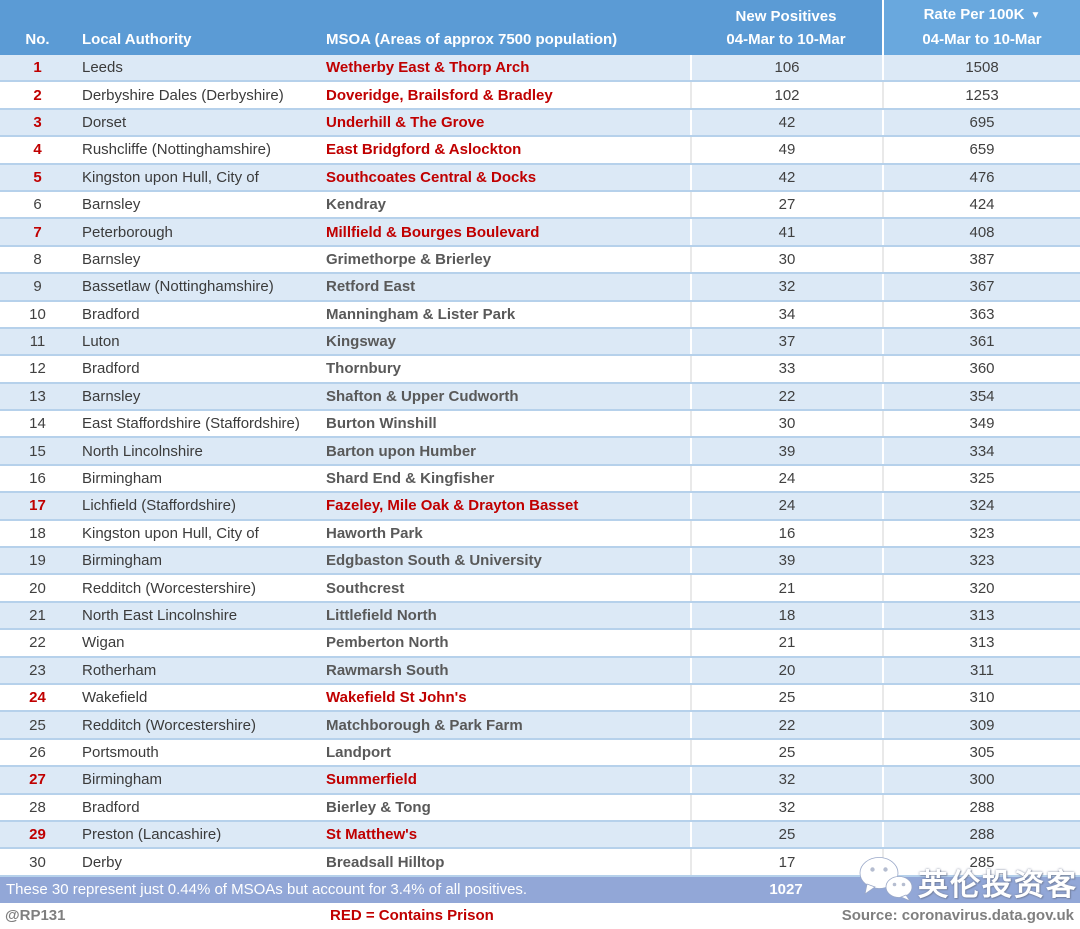 The height and width of the screenshot is (929, 1080). What do you see at coordinates (981, 615) in the screenshot?
I see `rate-cell: 313` at bounding box center [981, 615].